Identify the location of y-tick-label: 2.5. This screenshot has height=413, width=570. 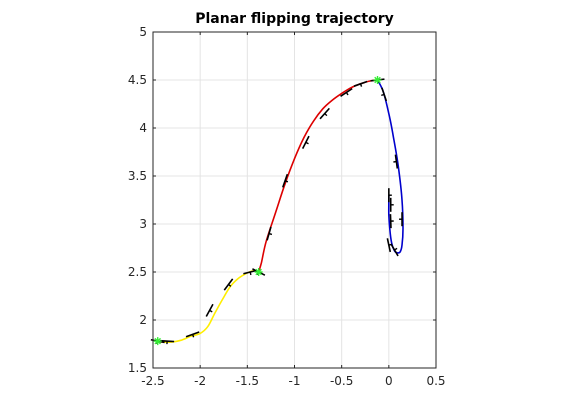
(137, 272).